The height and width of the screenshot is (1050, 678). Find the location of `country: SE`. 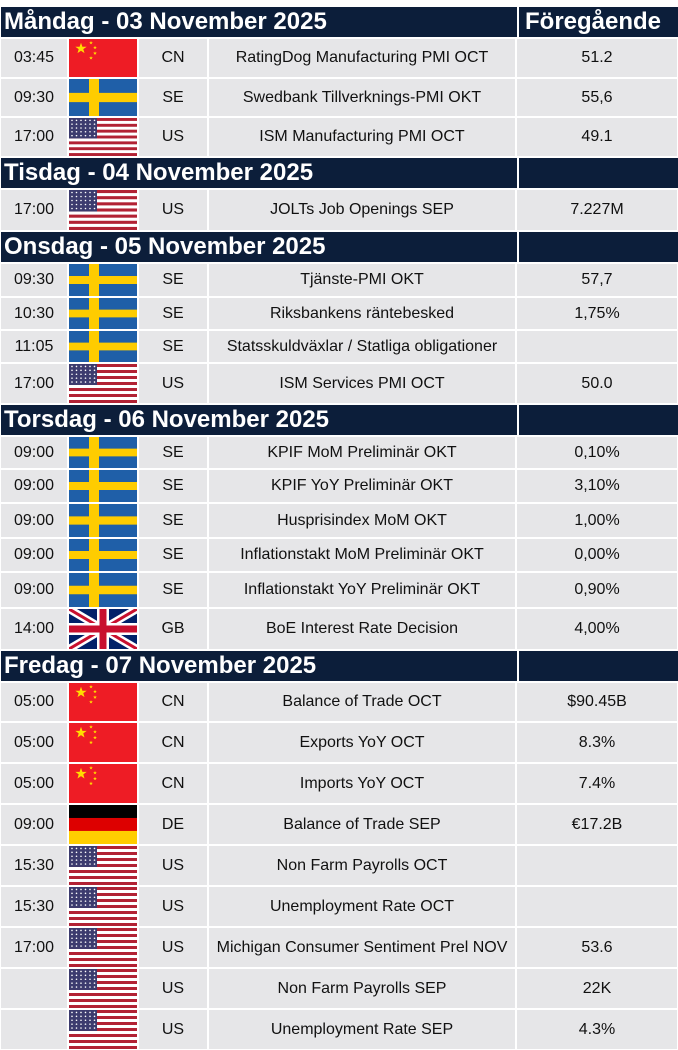

country: SE is located at coordinates (173, 346).